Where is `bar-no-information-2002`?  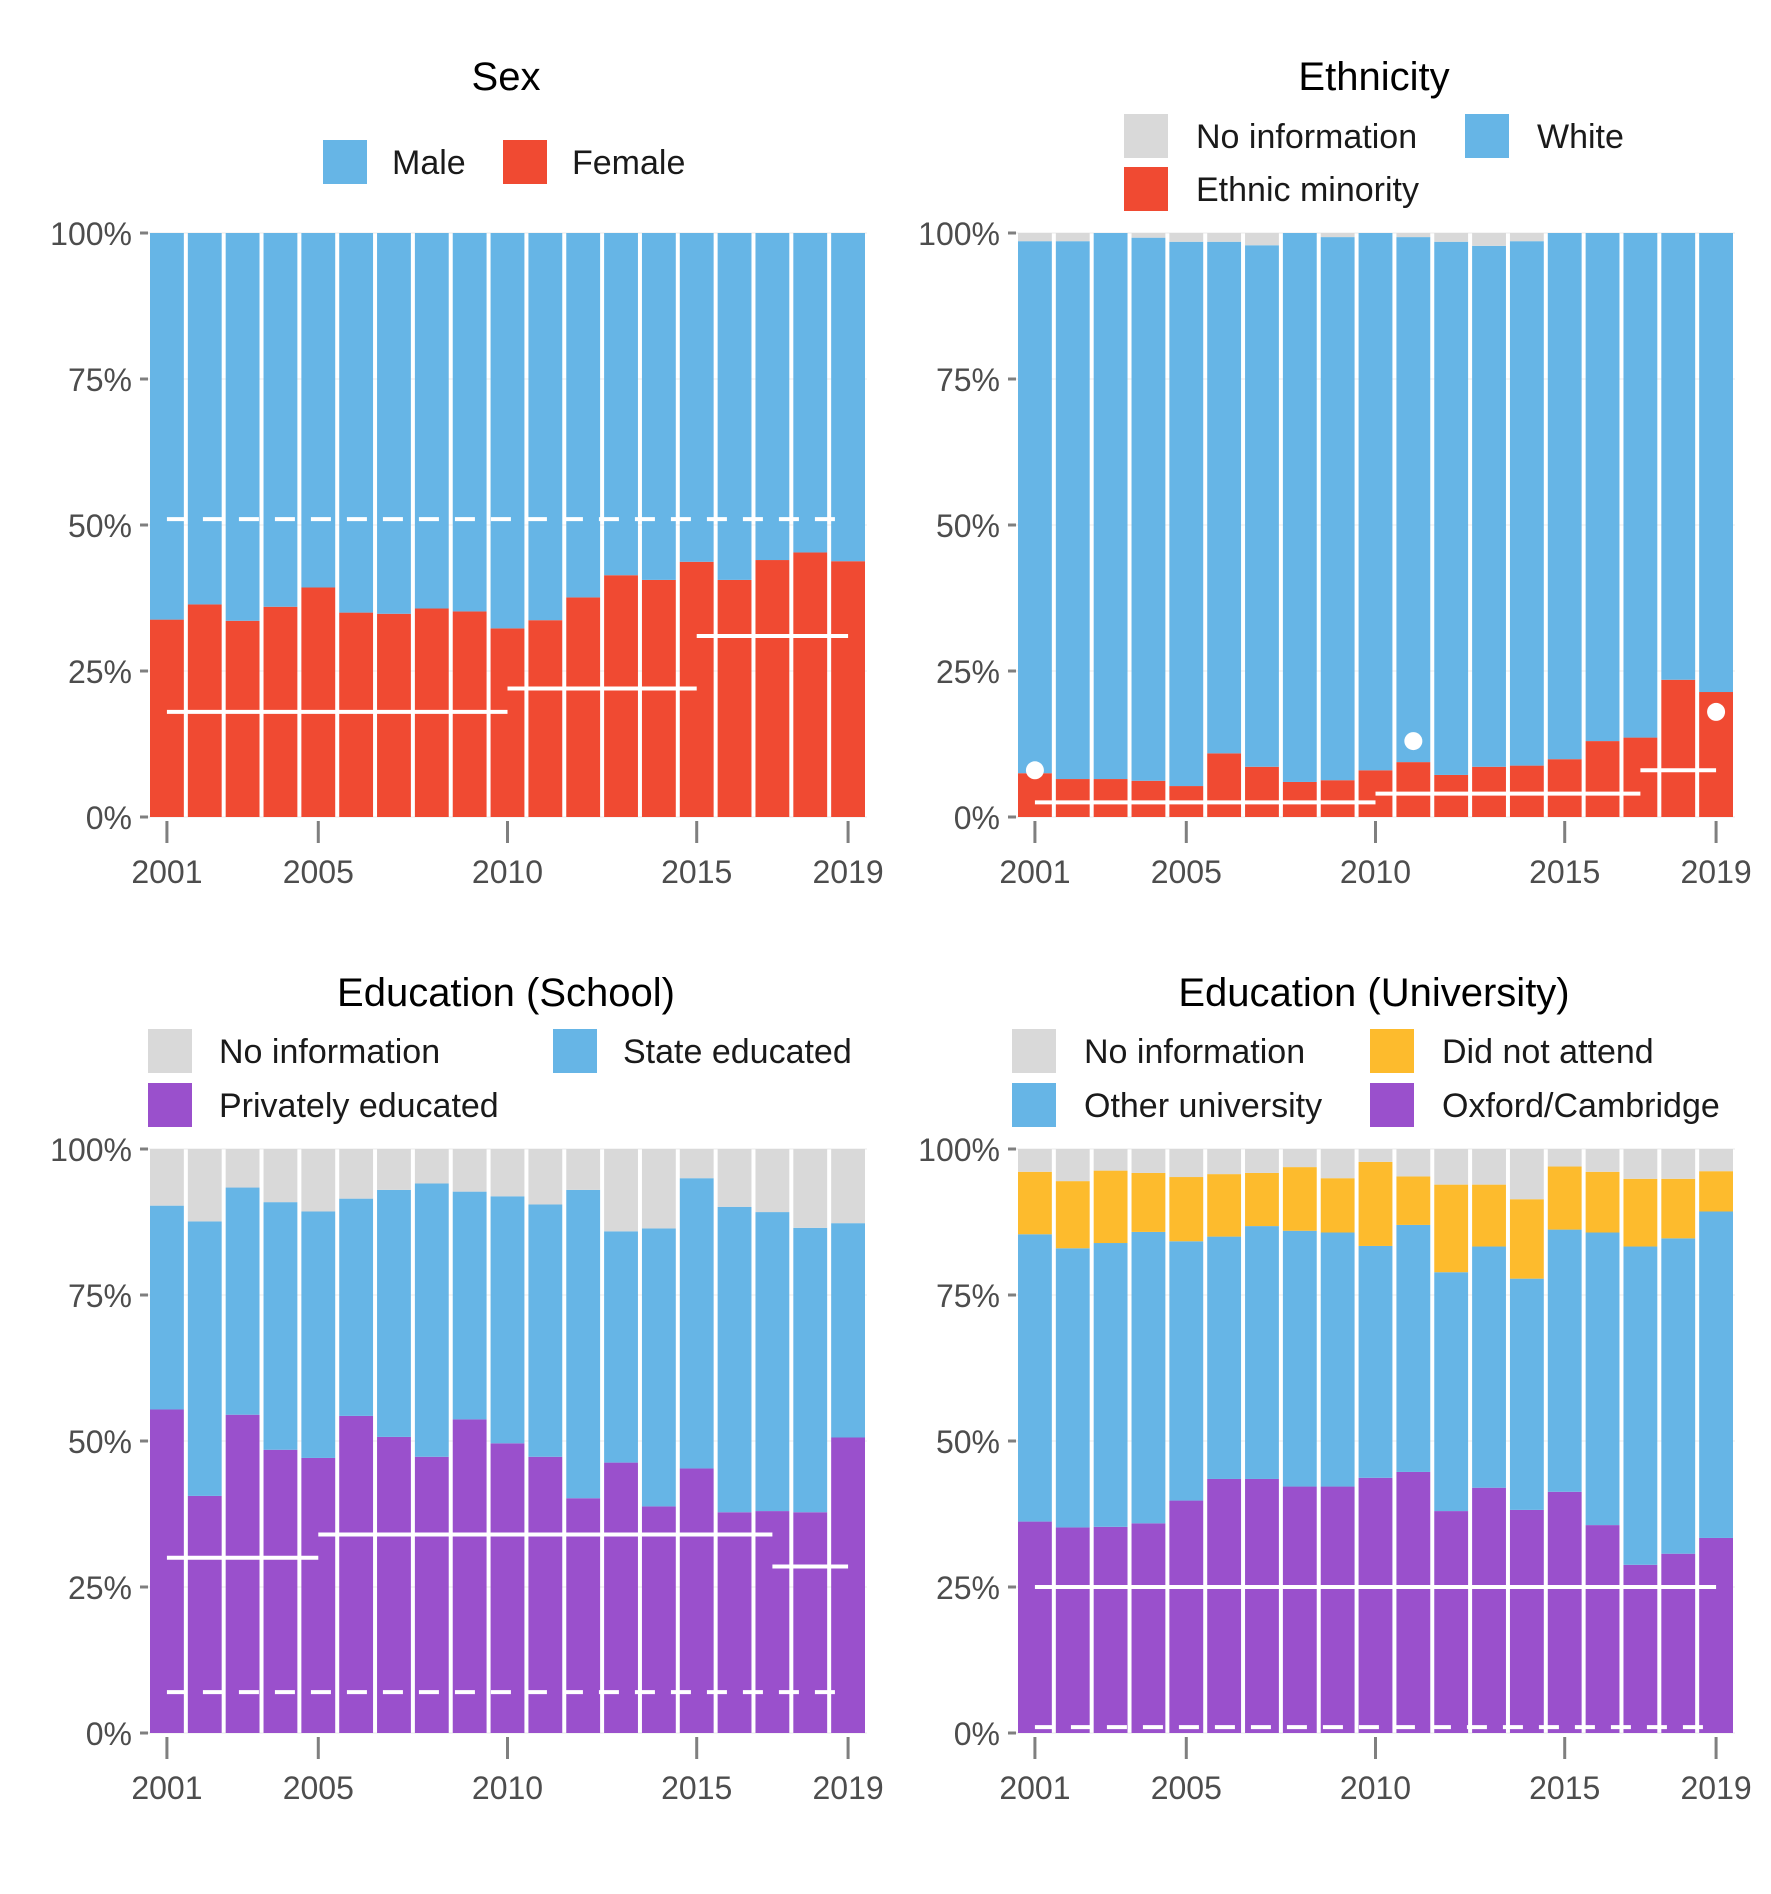
bar-no-information-2002 is located at coordinates (1072, 1165).